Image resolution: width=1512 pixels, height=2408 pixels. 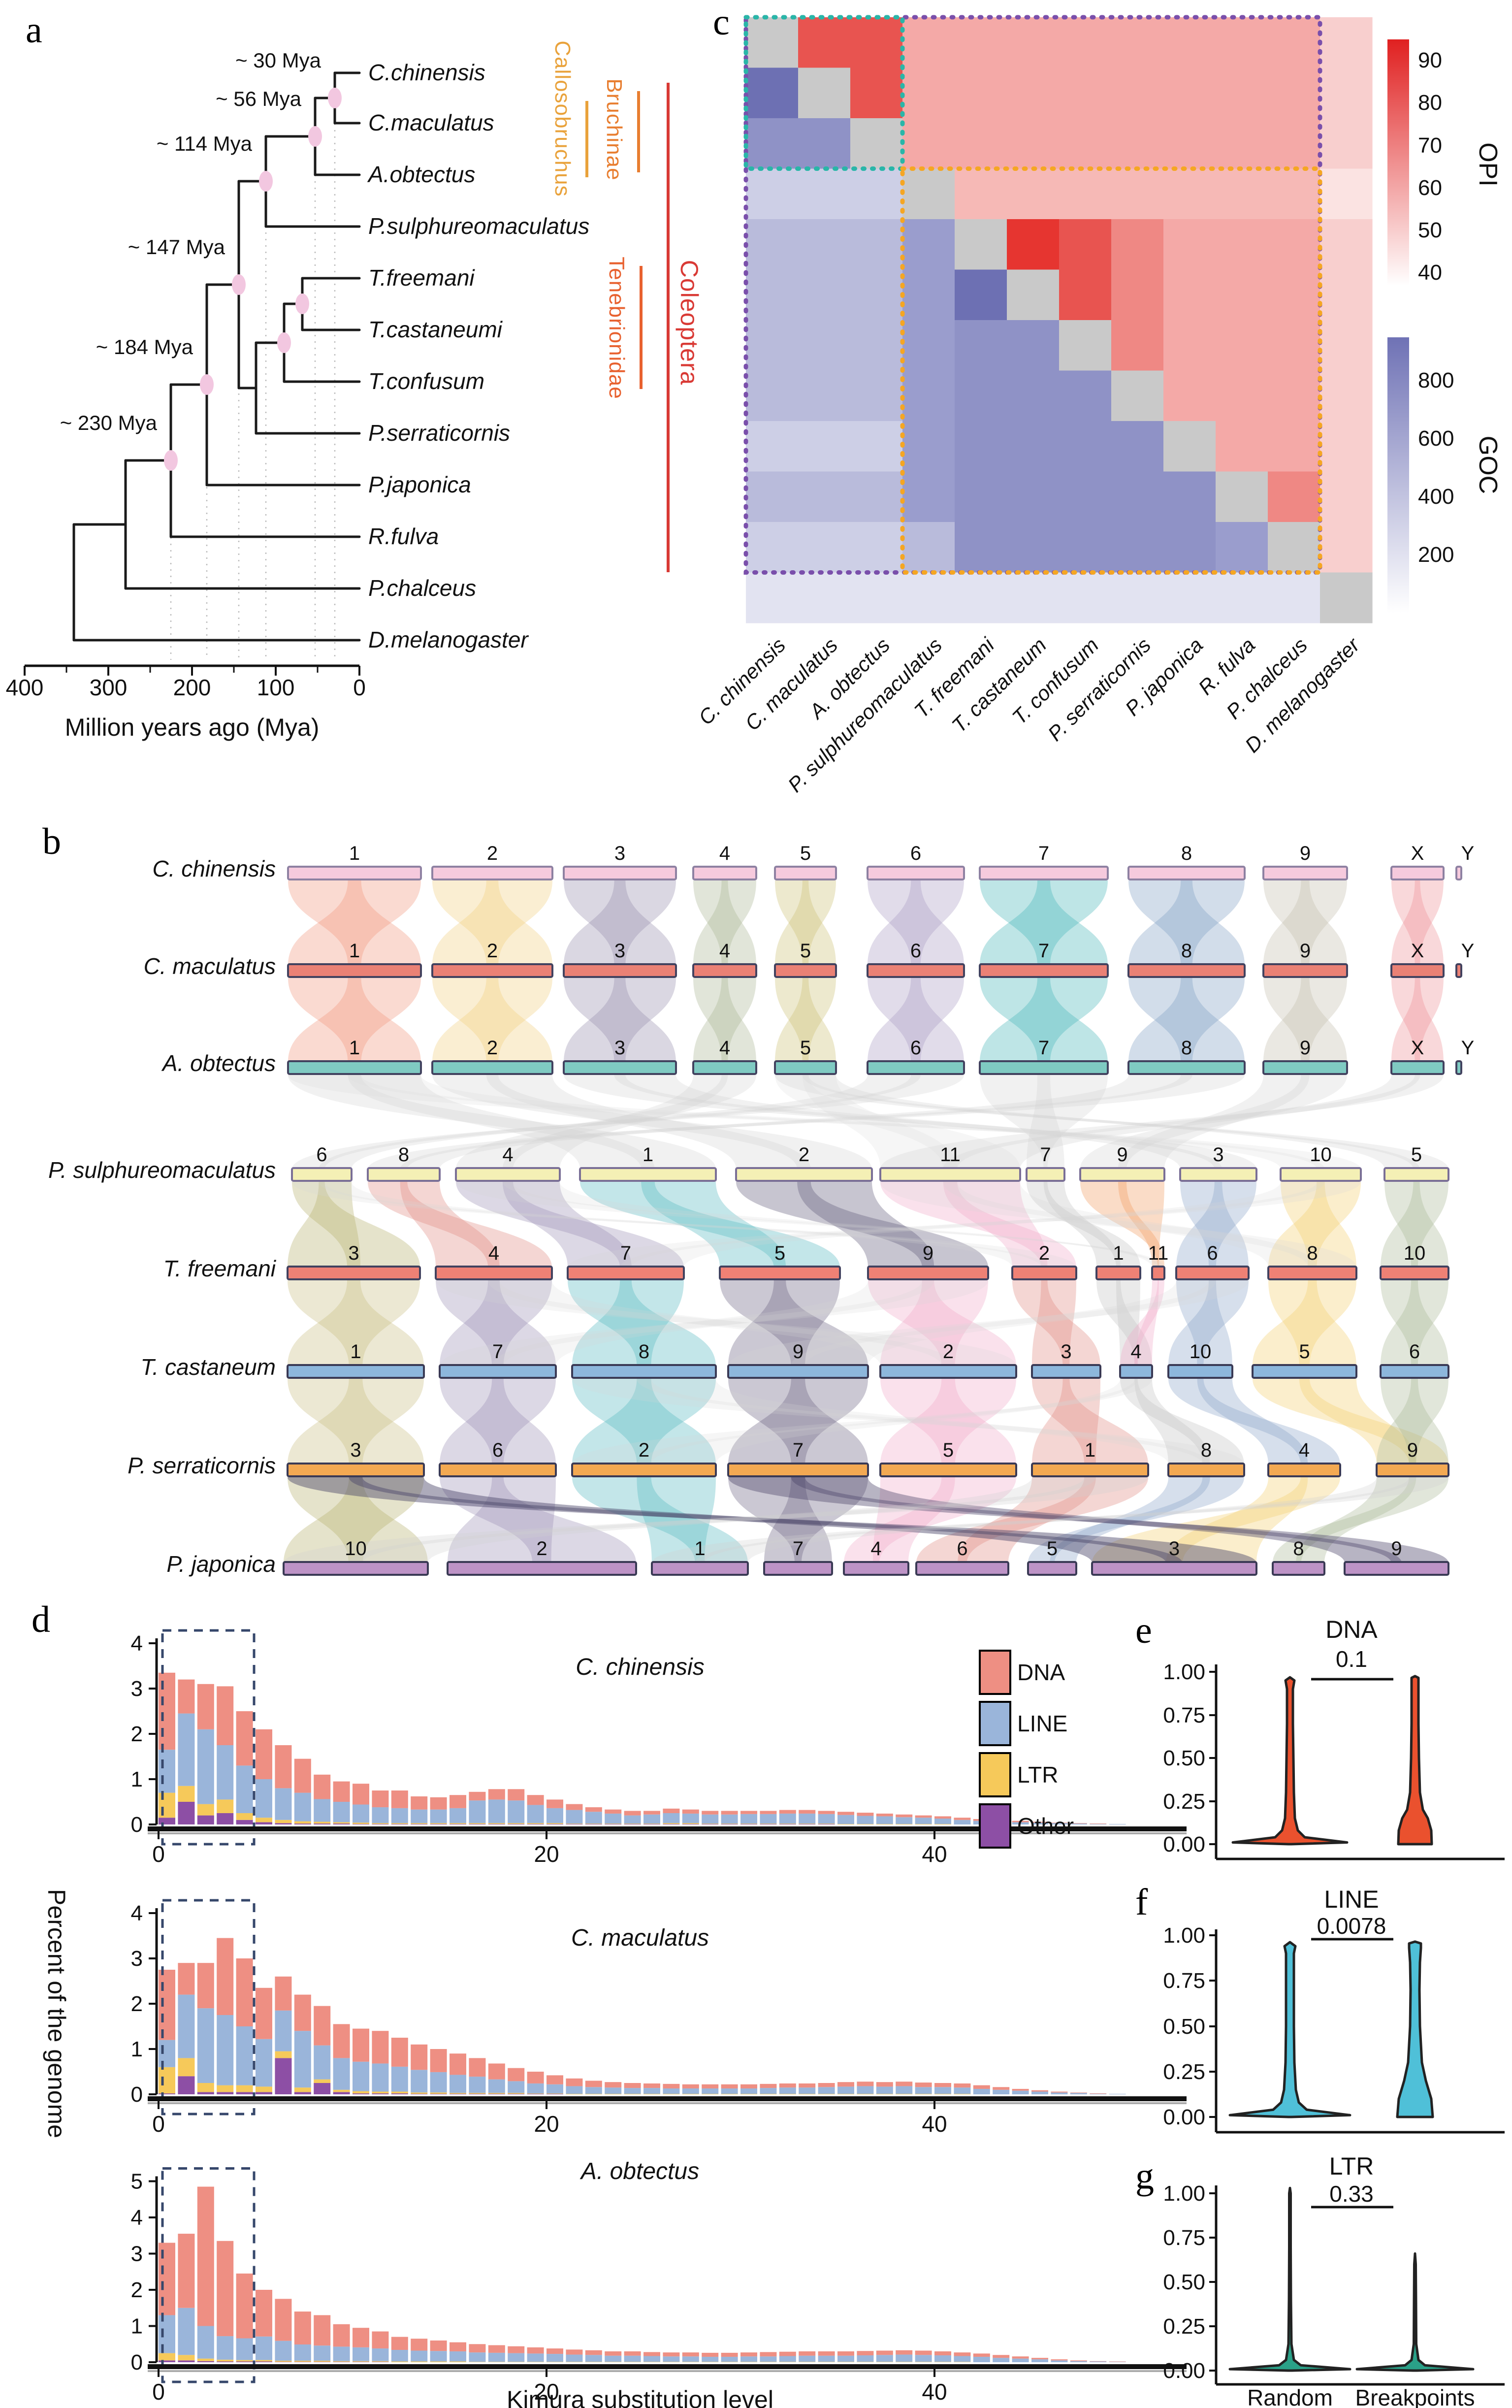 What do you see at coordinates (426, 381) in the screenshot?
I see `tree-tip-label: T.confusum` at bounding box center [426, 381].